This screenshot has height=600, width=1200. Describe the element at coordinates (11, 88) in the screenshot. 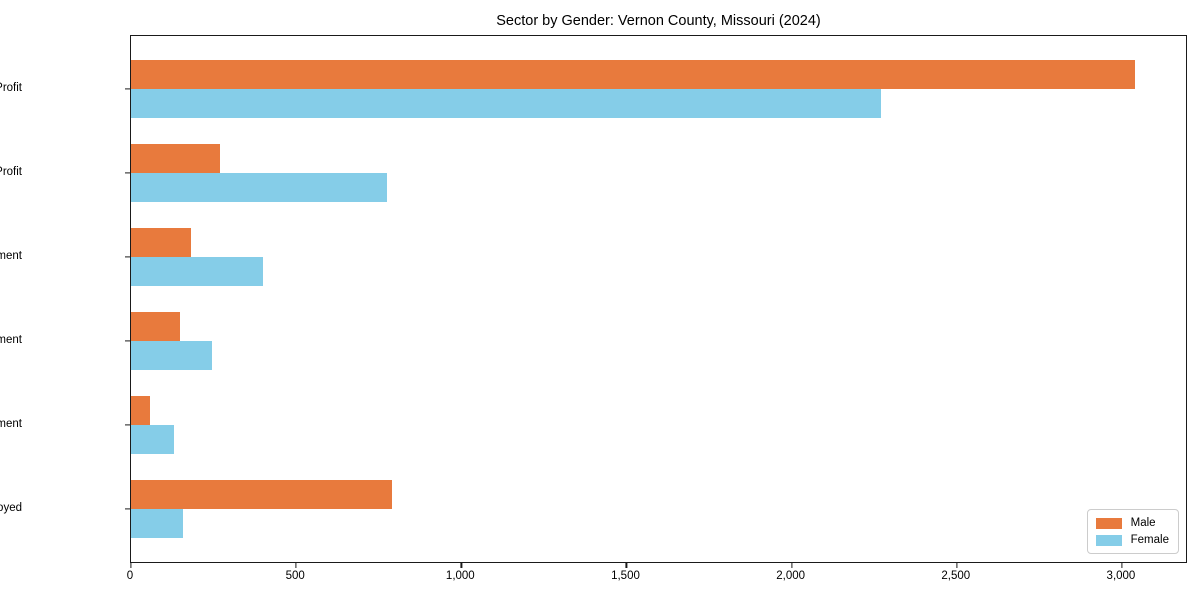

I see `ytick-label-private-for-profit: Private For-Profit` at that location.